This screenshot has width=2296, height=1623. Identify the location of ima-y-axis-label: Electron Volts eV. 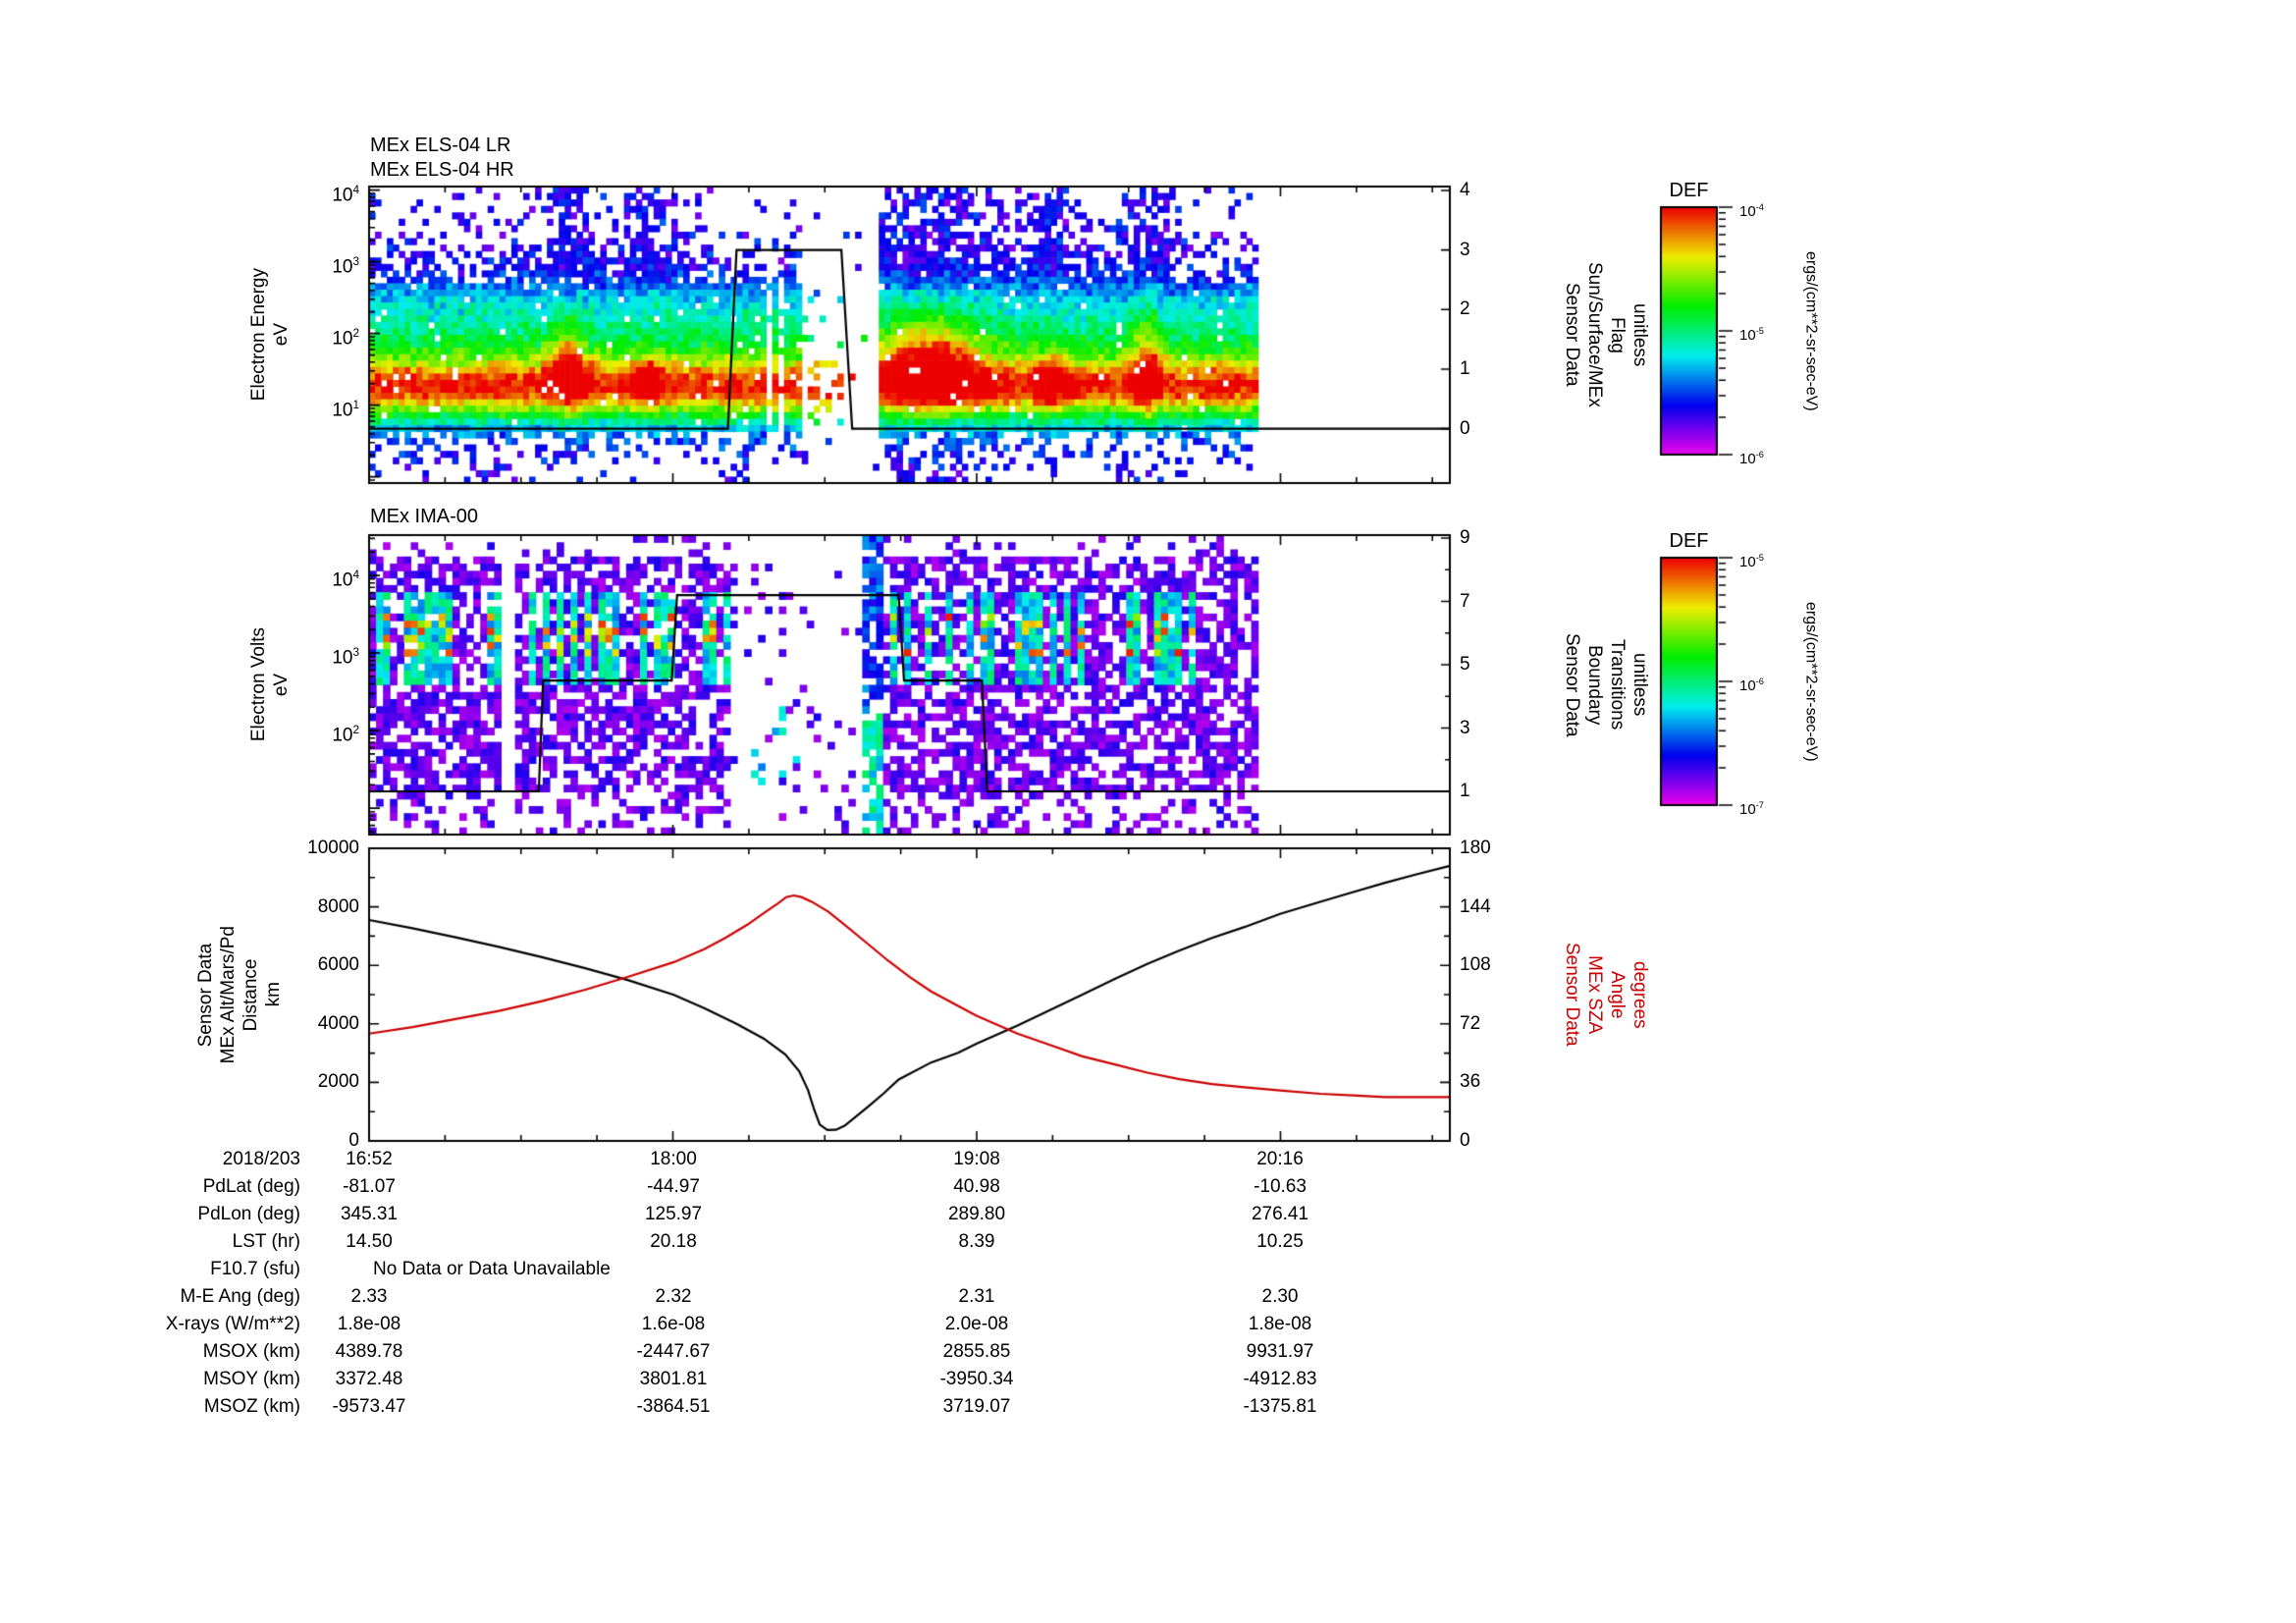
(269, 685).